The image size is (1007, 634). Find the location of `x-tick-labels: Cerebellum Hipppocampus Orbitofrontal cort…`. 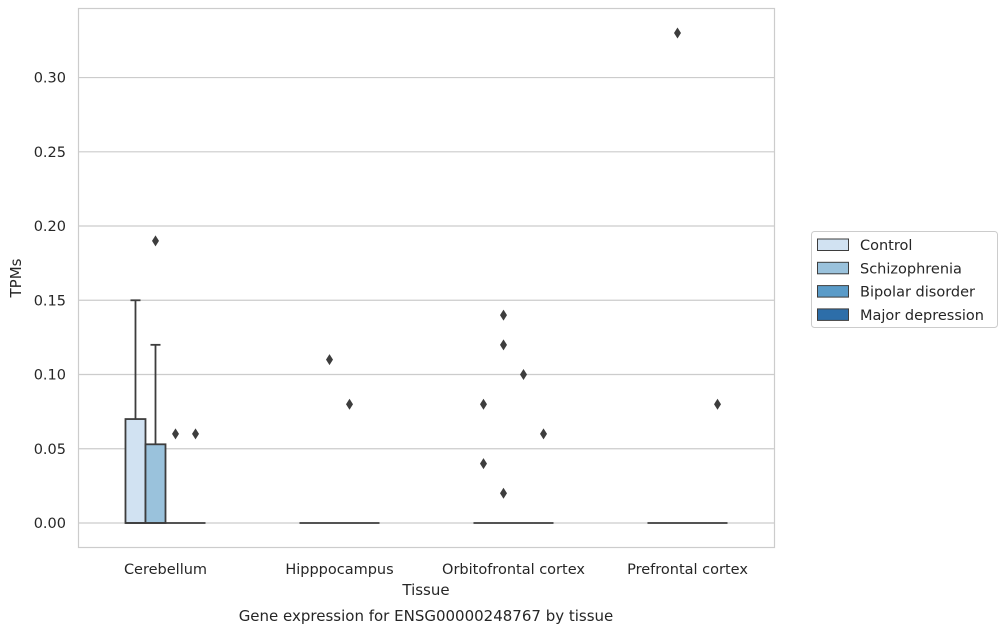

x-tick-labels: Cerebellum Hipppocampus Orbitofrontal cort… is located at coordinates (436, 570).